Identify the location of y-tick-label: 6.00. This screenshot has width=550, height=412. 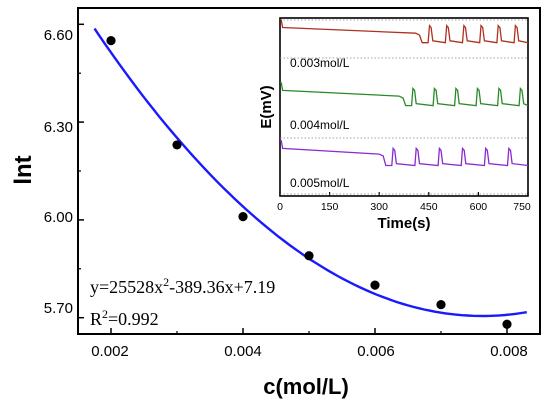
(58, 217).